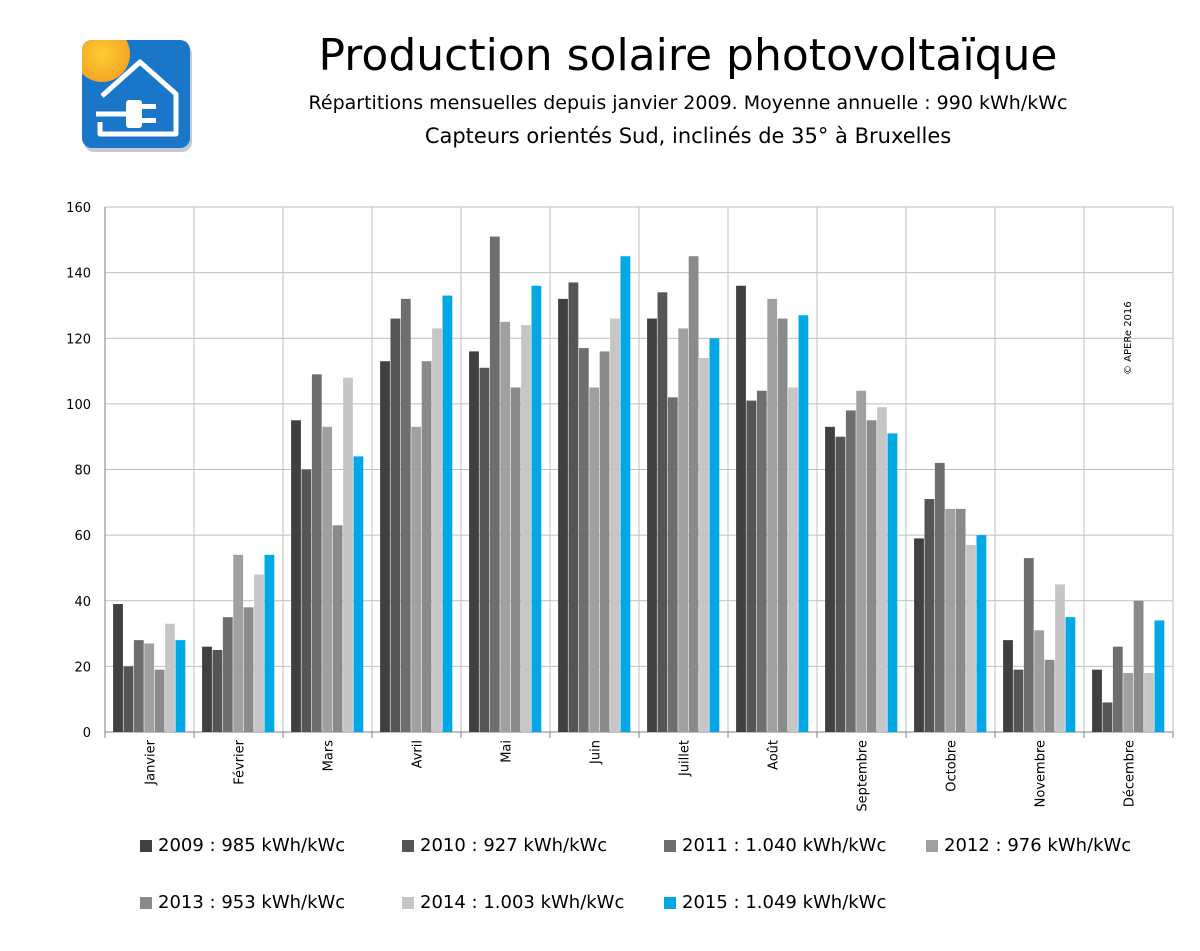 The height and width of the screenshot is (951, 1200). What do you see at coordinates (596, 752) in the screenshot?
I see `x-tick-label: Juin` at bounding box center [596, 752].